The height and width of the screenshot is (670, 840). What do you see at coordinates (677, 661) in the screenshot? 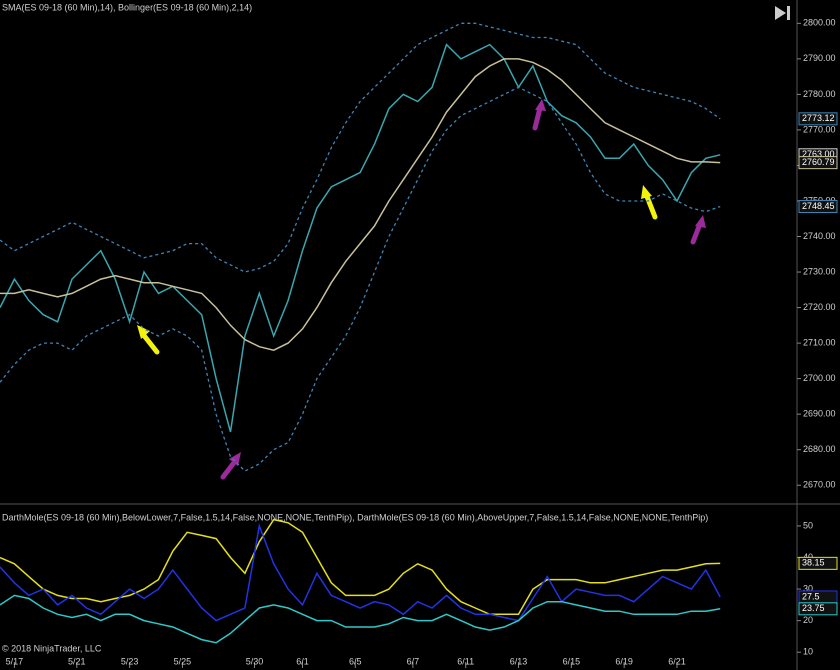
I see `x-tick-label: 6/21` at bounding box center [677, 661].